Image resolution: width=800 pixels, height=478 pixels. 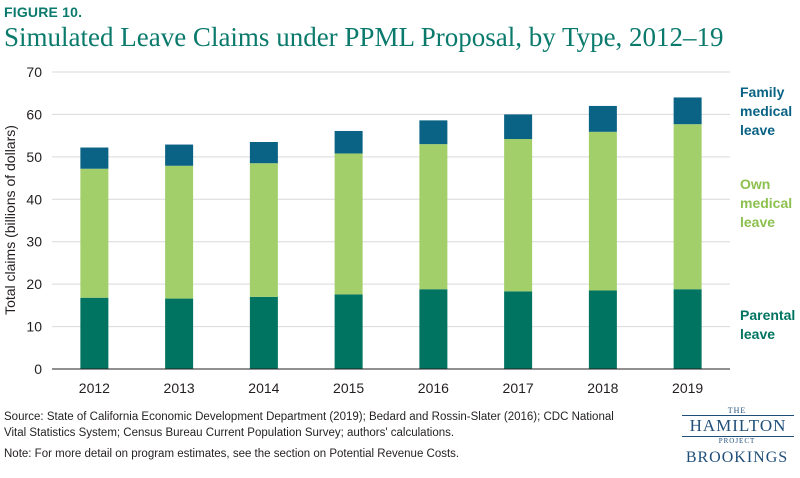 What do you see at coordinates (94, 158) in the screenshot?
I see `bar-family-2012` at bounding box center [94, 158].